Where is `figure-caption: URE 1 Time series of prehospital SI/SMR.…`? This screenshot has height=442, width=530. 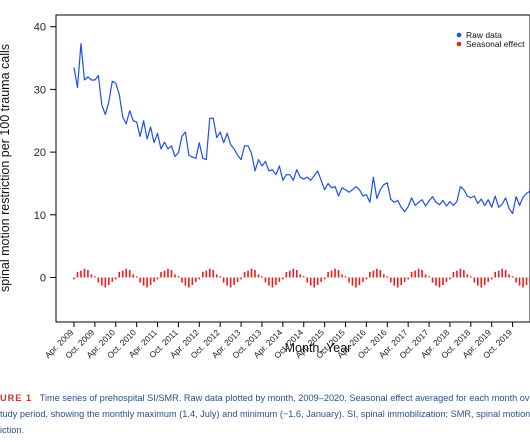
figure-caption: URE 1 Time series of prehospital SI/SMR.… is located at coordinates (265, 414).